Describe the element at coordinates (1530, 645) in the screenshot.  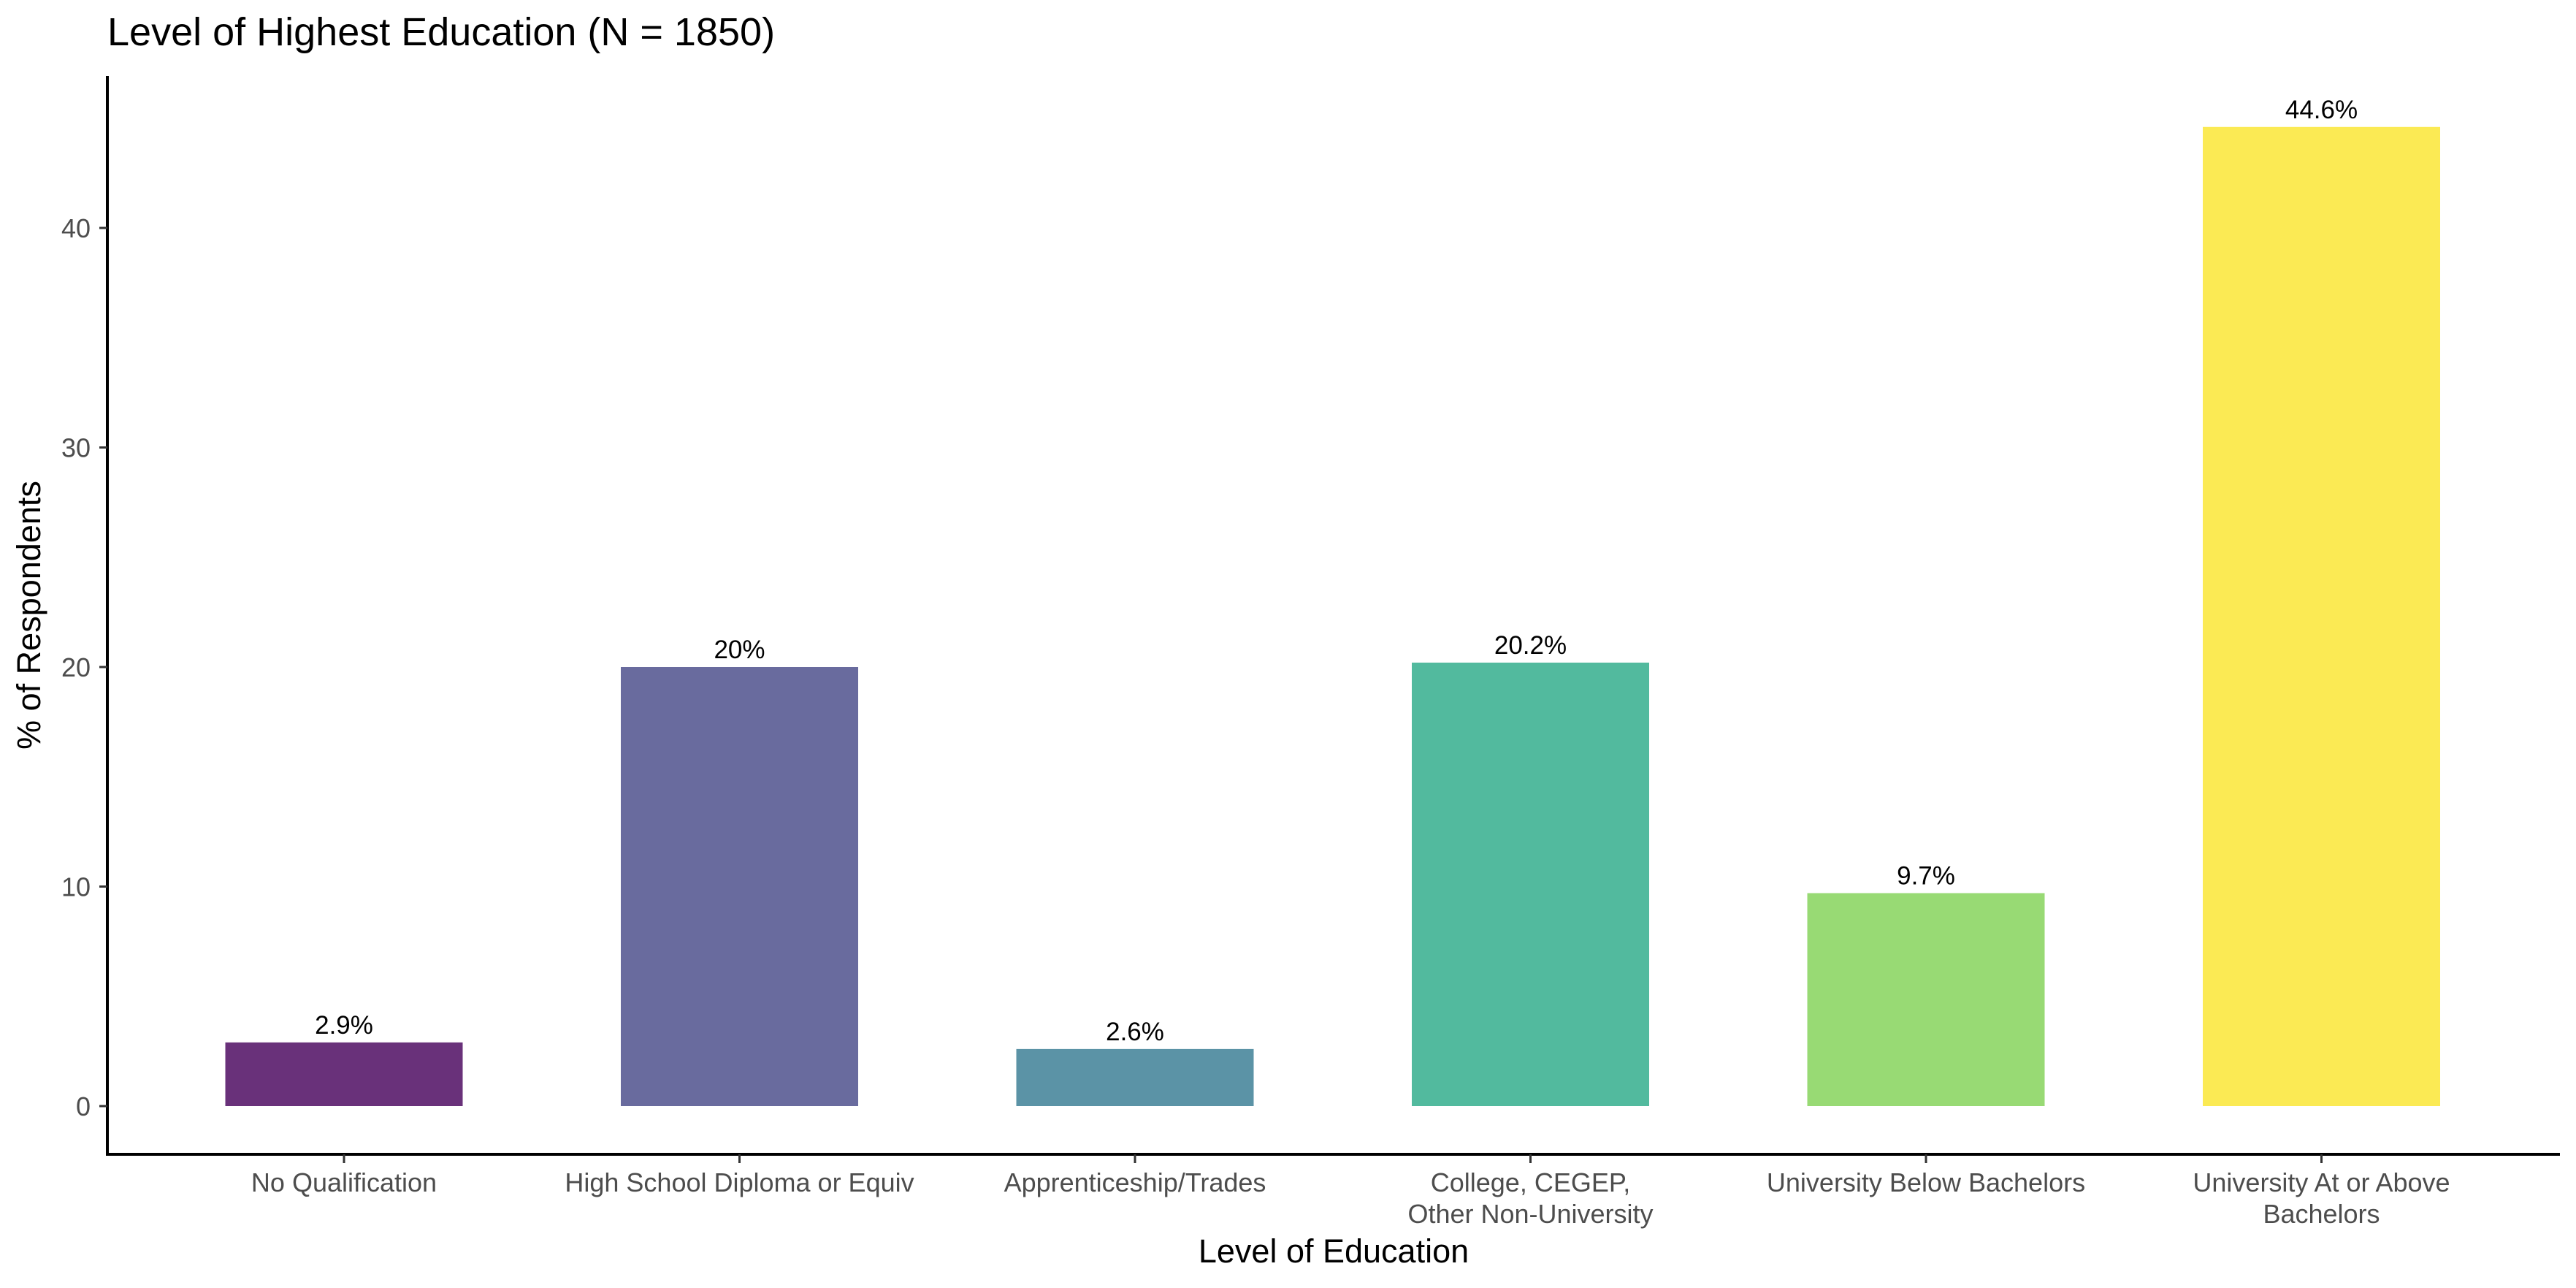
I see `data-label: 20.2%` at that location.